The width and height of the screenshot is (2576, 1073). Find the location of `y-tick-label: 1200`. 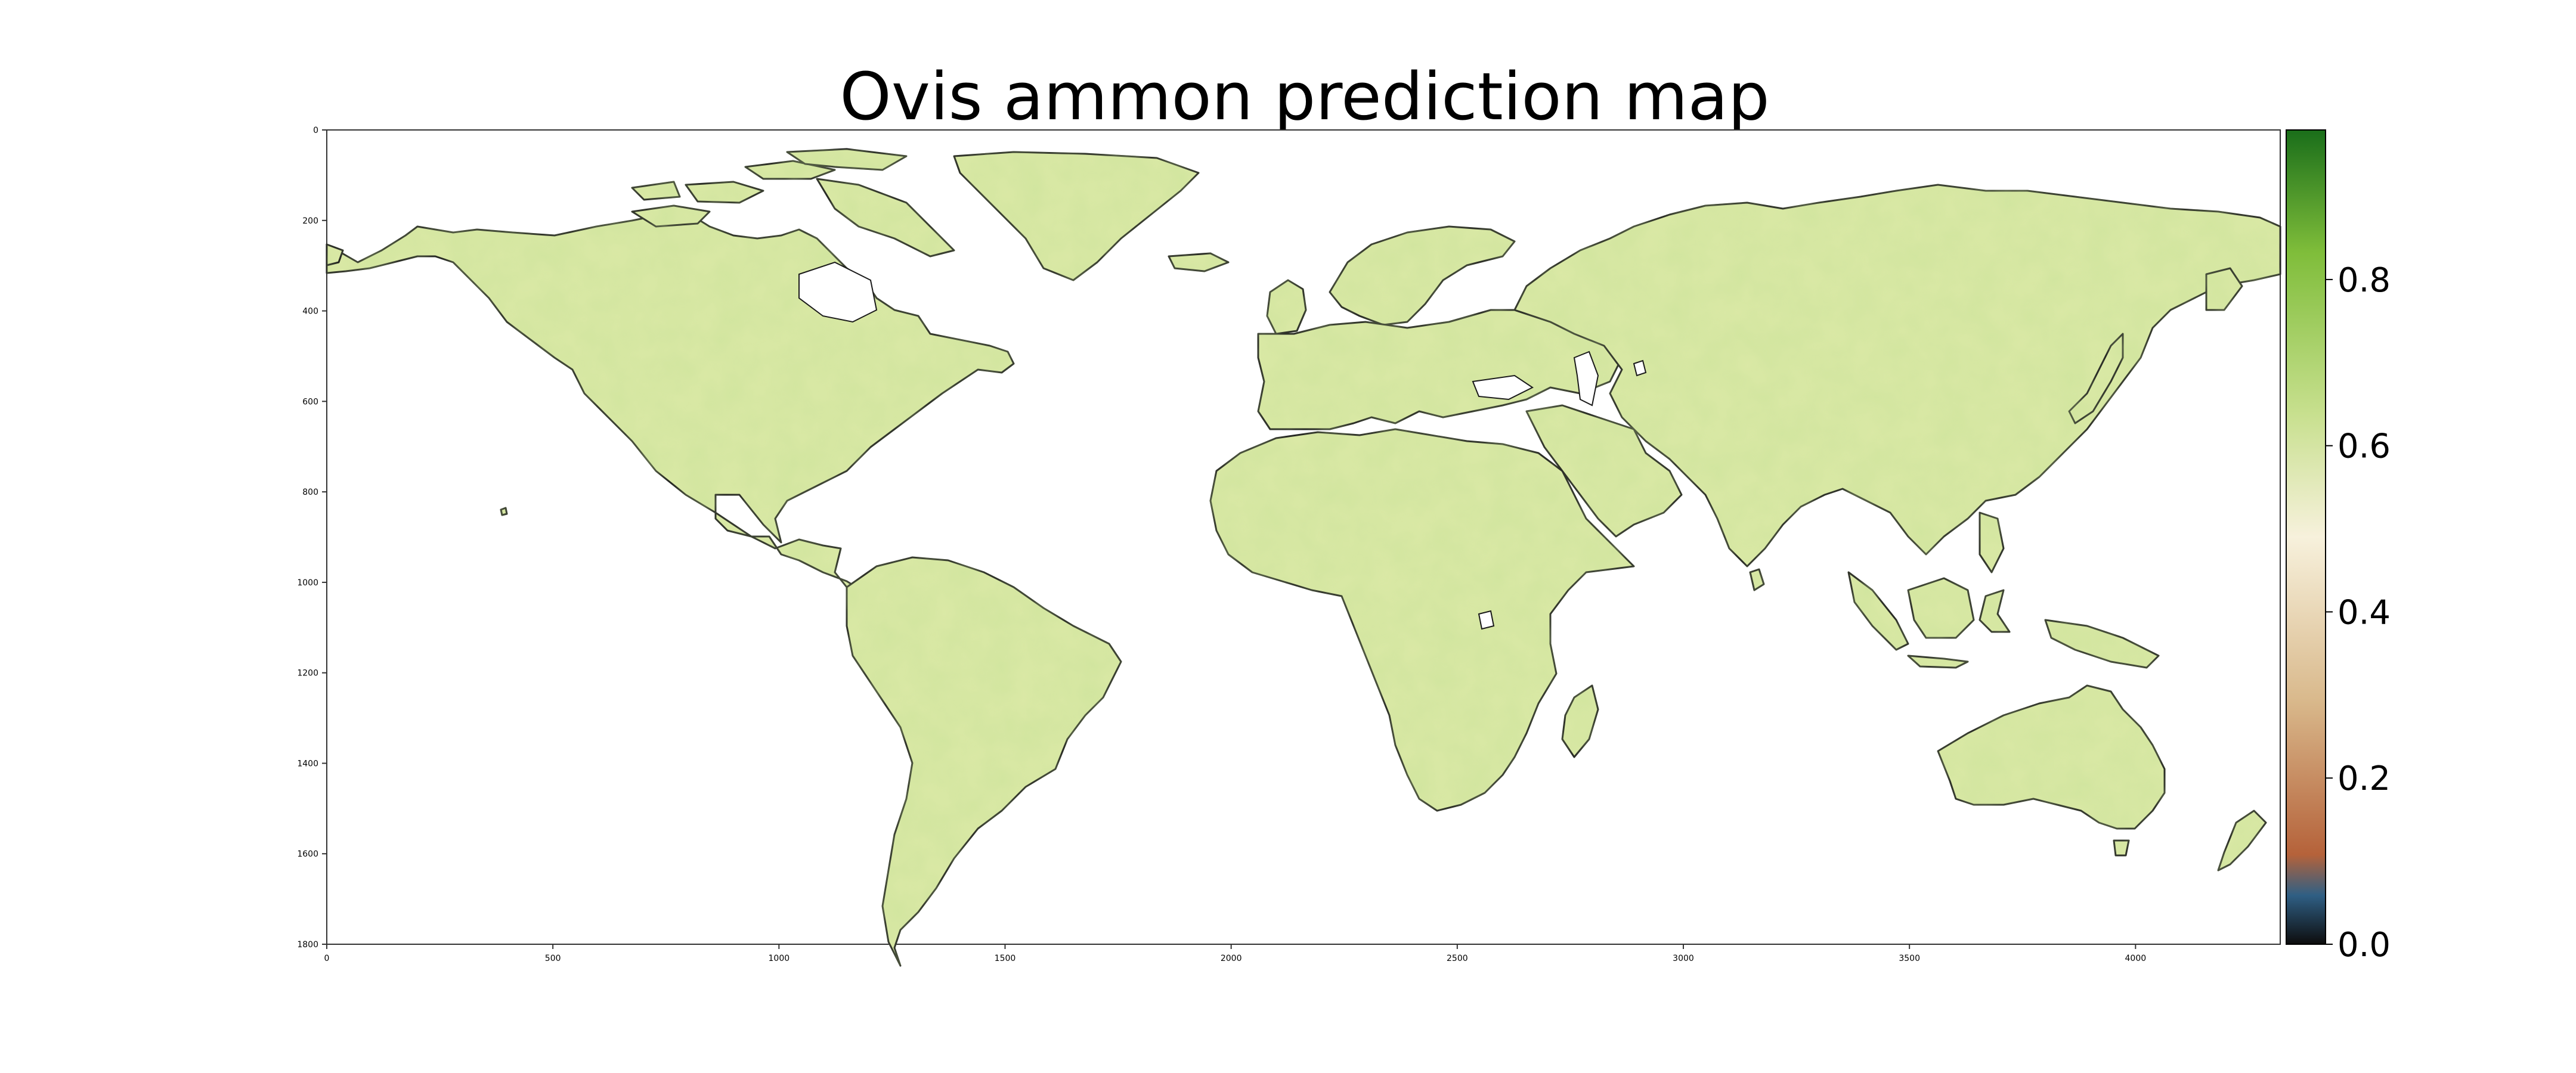

y-tick-label: 1200 is located at coordinates (308, 673).